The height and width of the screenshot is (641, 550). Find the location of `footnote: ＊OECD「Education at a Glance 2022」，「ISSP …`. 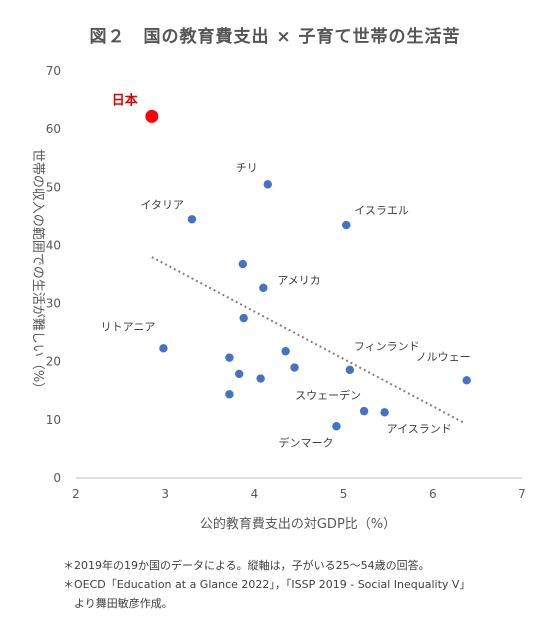

footnote: ＊OECD「Education at a Glance 2022」，「ISSP … is located at coordinates (267, 584).